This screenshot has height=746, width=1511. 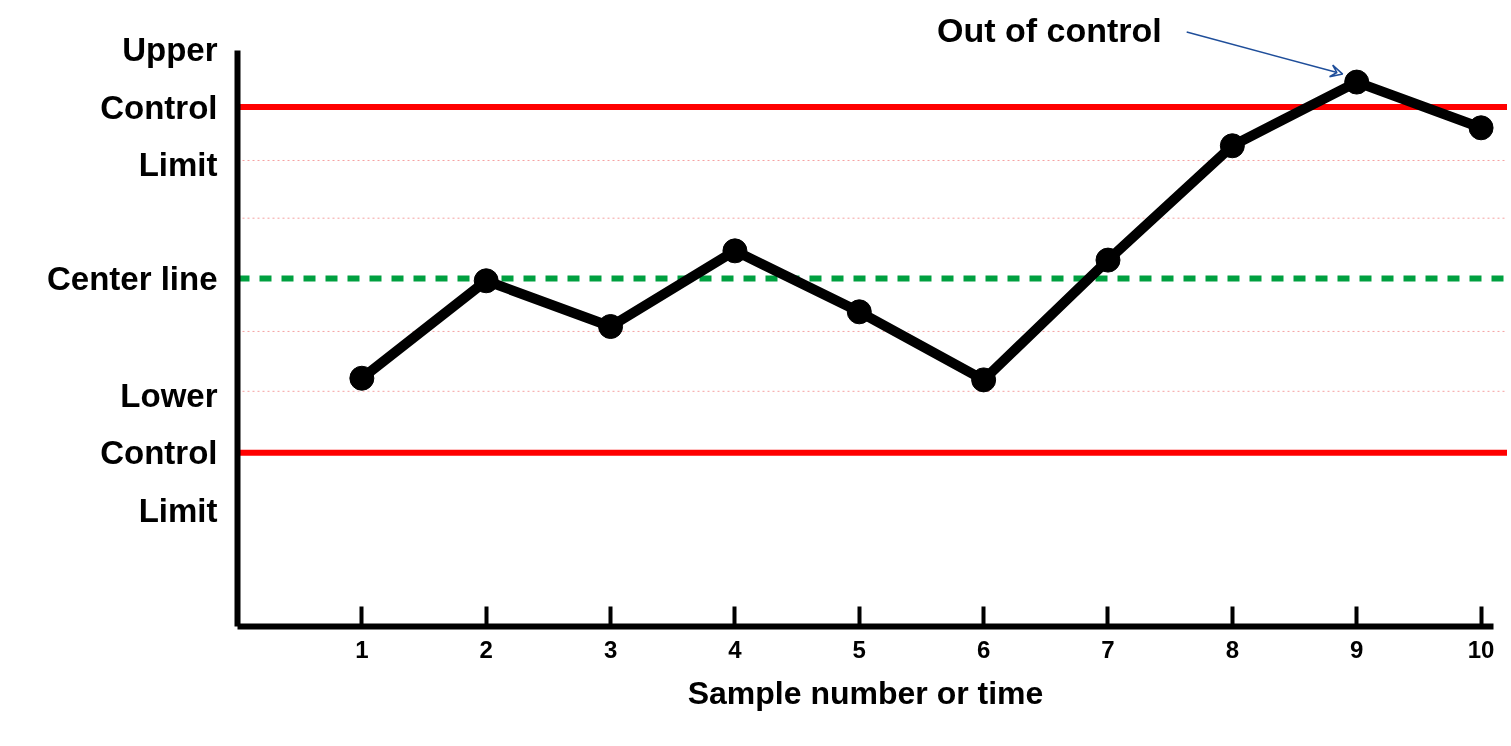 What do you see at coordinates (132, 279) in the screenshot?
I see `ref-line-label: Center line` at bounding box center [132, 279].